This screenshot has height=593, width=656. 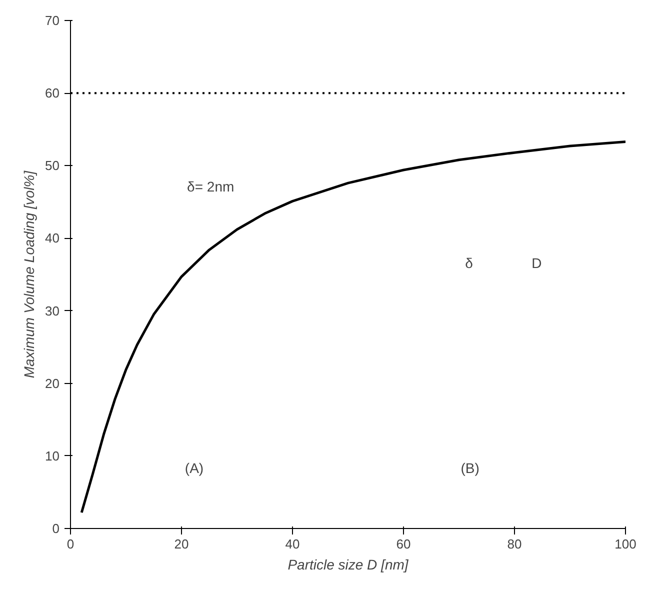 I want to click on annotation: (B), so click(x=470, y=468).